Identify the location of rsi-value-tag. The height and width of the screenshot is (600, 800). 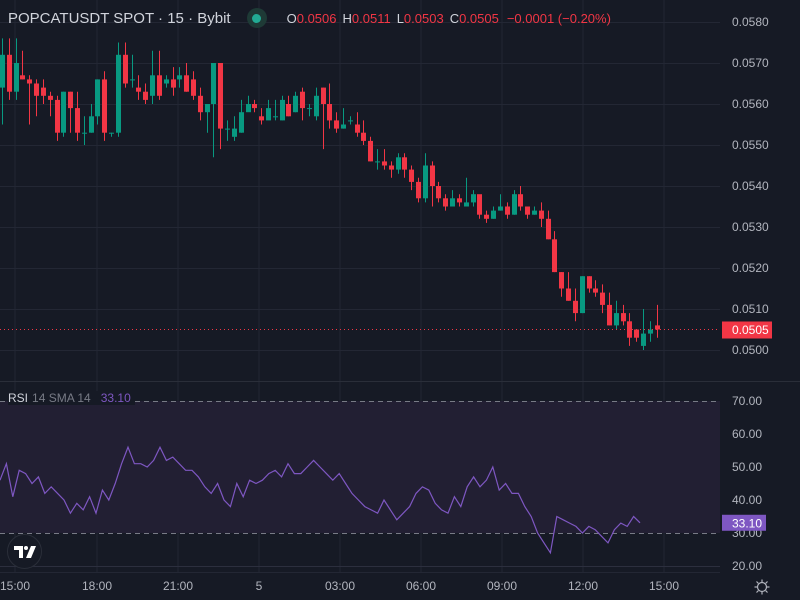
(744, 522).